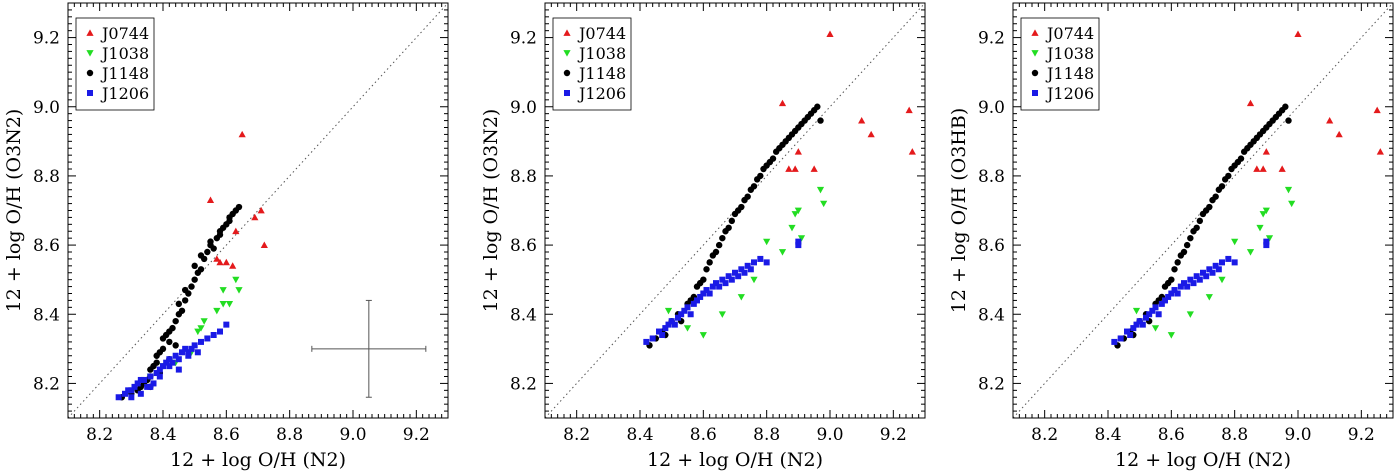 The image size is (1400, 475). I want to click on typical-error-bar, so click(369, 348).